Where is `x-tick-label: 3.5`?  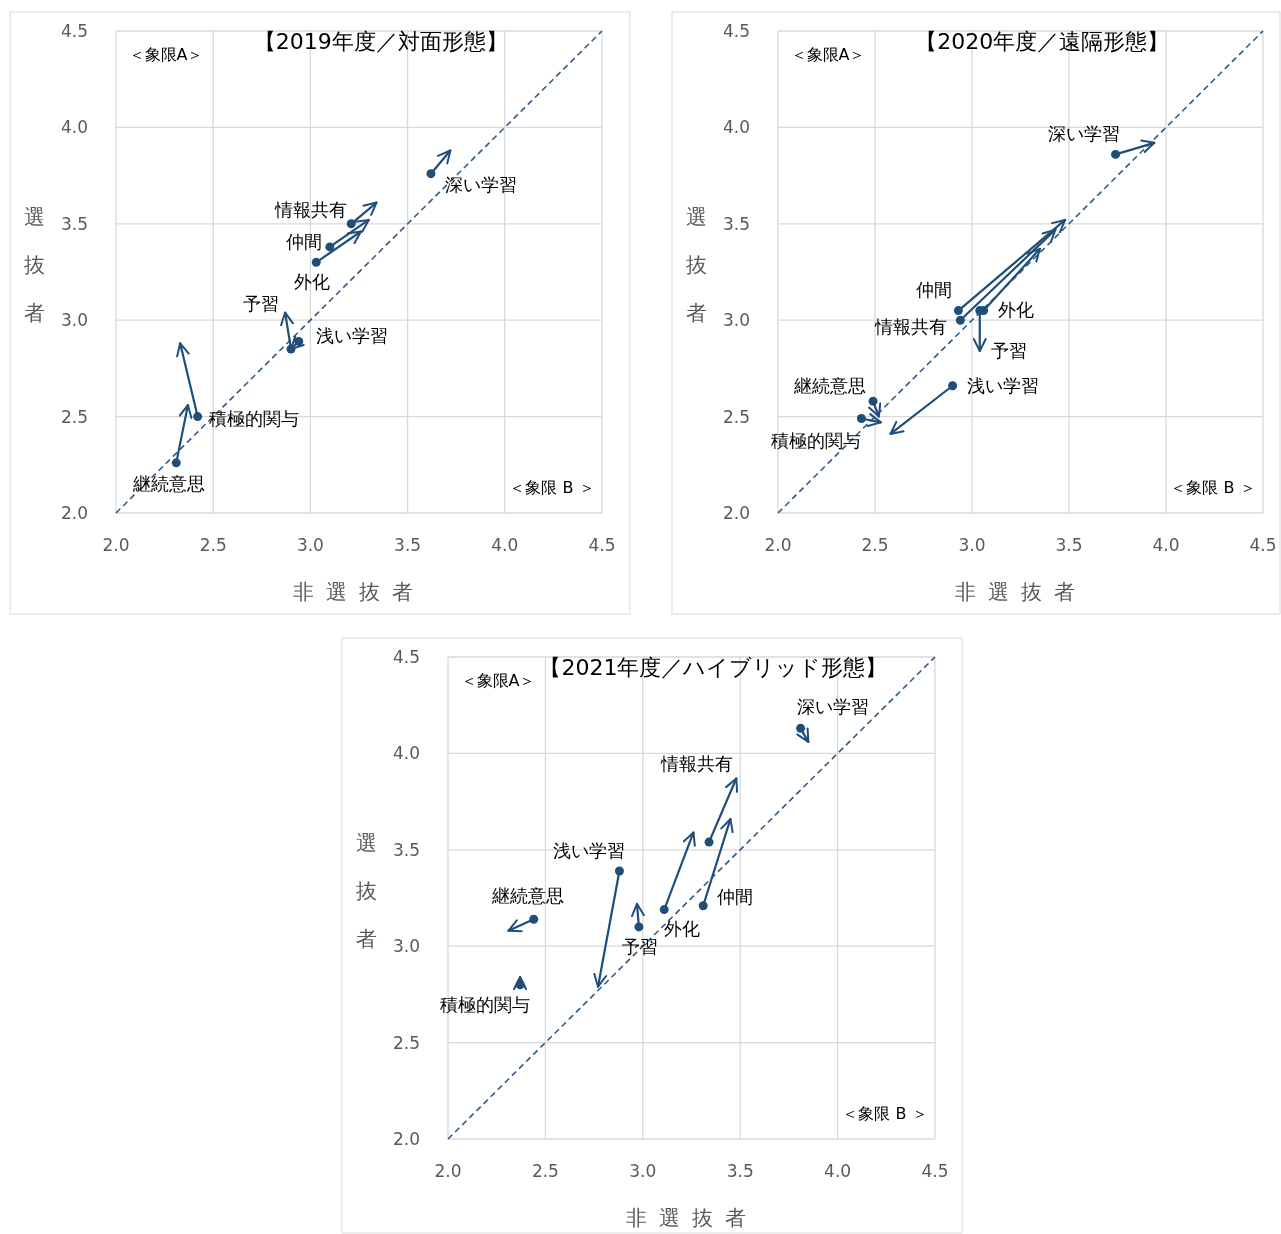
x-tick-label: 3.5 is located at coordinates (1069, 545).